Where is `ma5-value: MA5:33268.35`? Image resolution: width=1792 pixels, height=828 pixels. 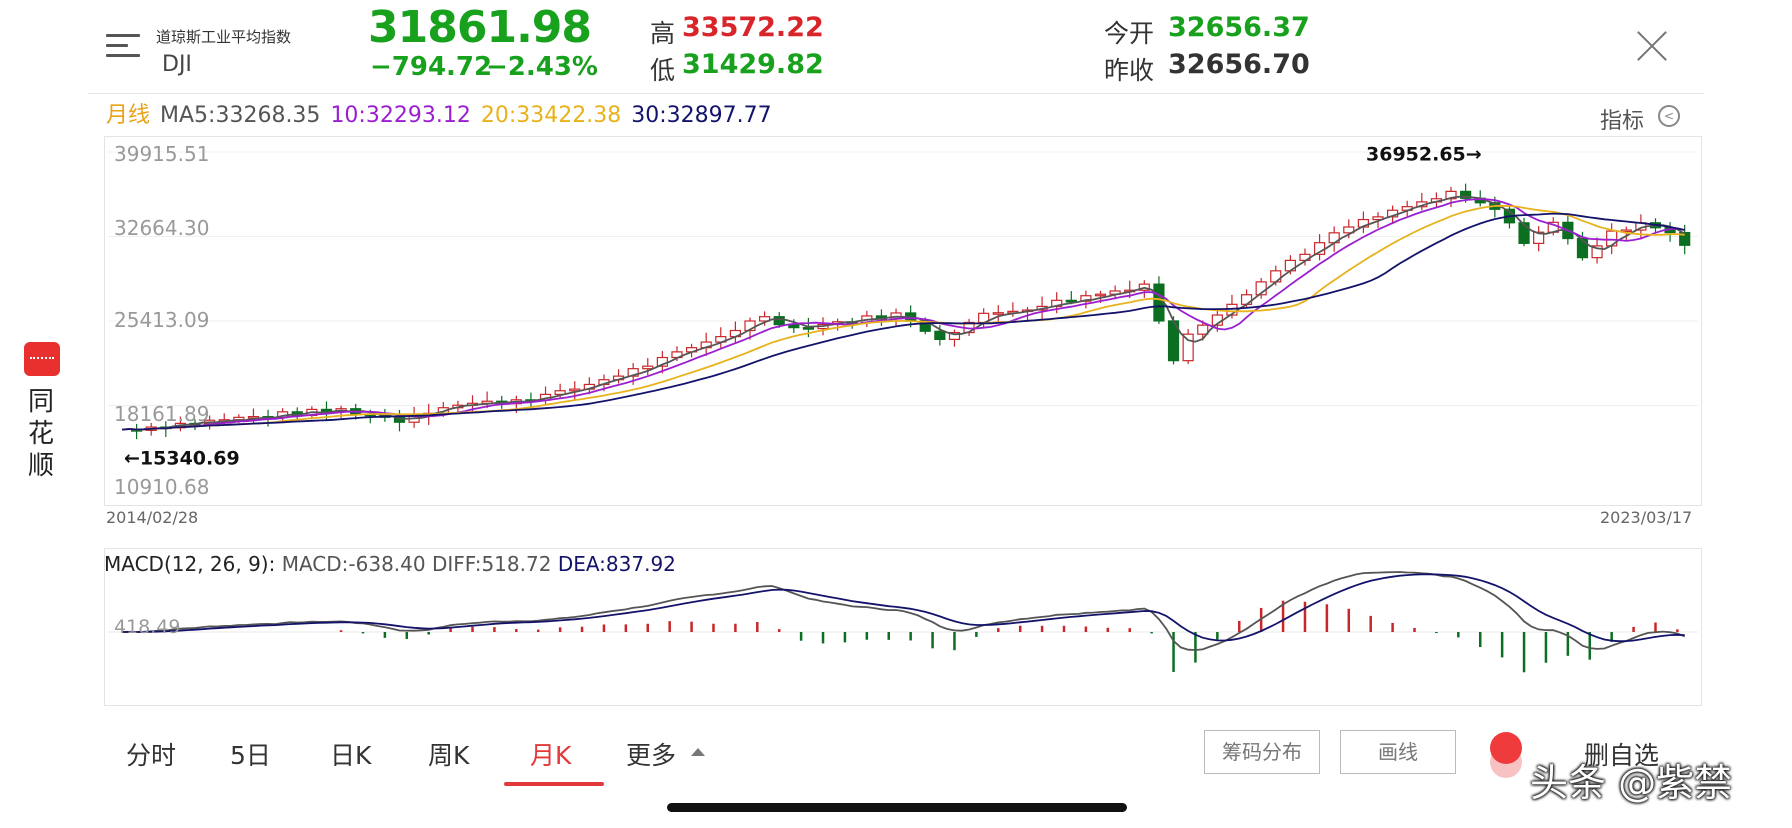
ma5-value: MA5:33268.35 is located at coordinates (240, 115).